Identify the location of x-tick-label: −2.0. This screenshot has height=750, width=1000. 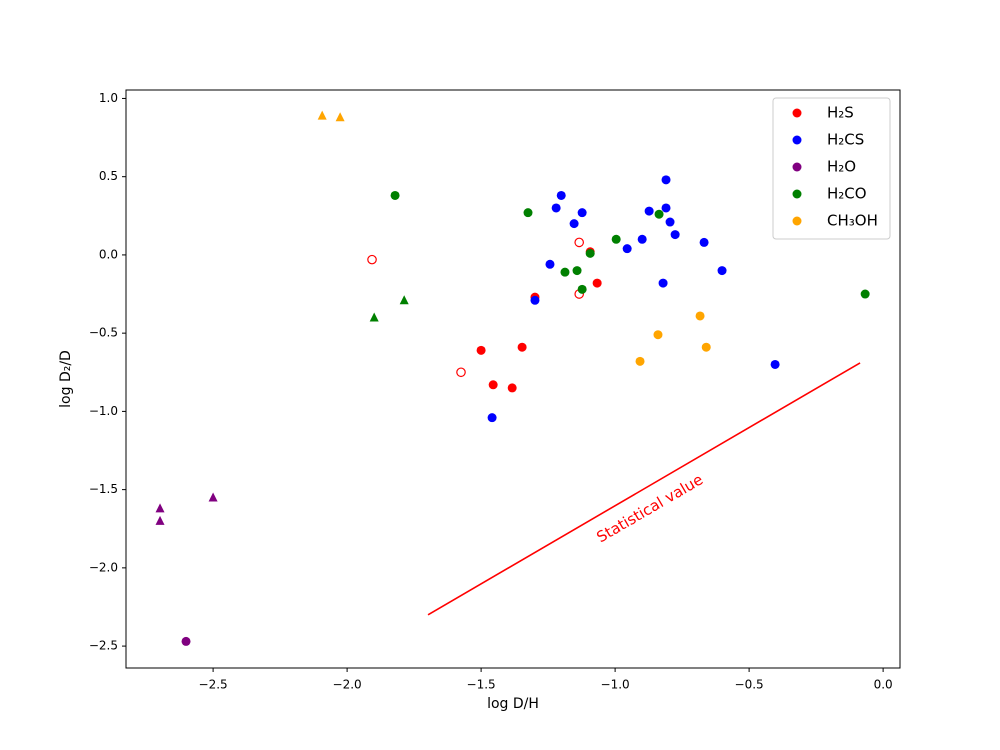
(347, 685).